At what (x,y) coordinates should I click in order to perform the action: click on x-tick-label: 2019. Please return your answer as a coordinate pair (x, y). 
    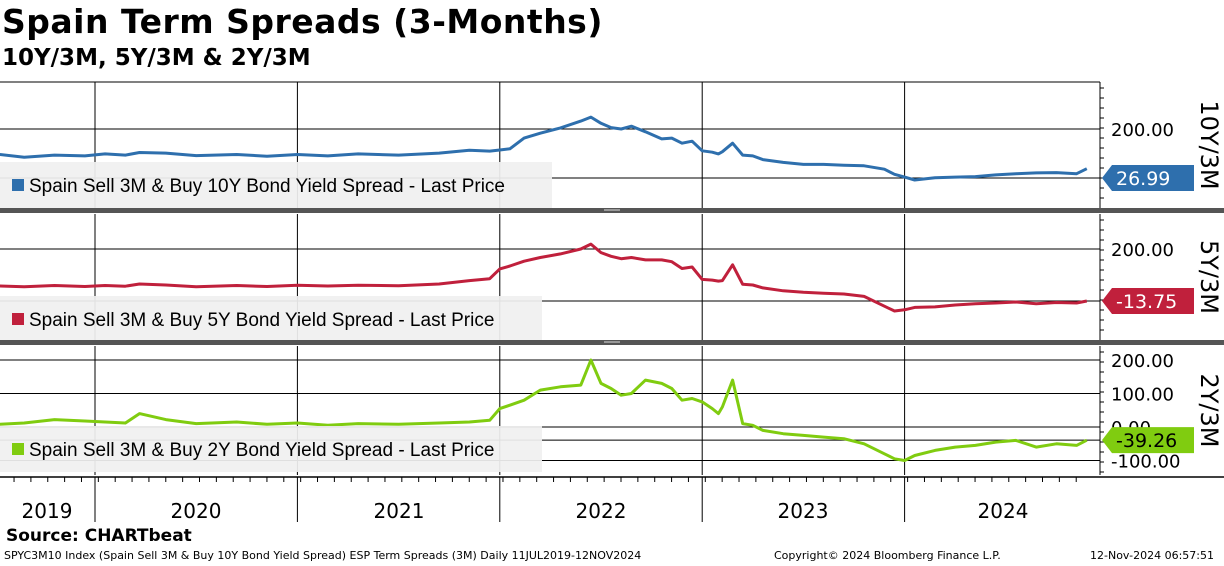
    Looking at the image, I should click on (47, 511).